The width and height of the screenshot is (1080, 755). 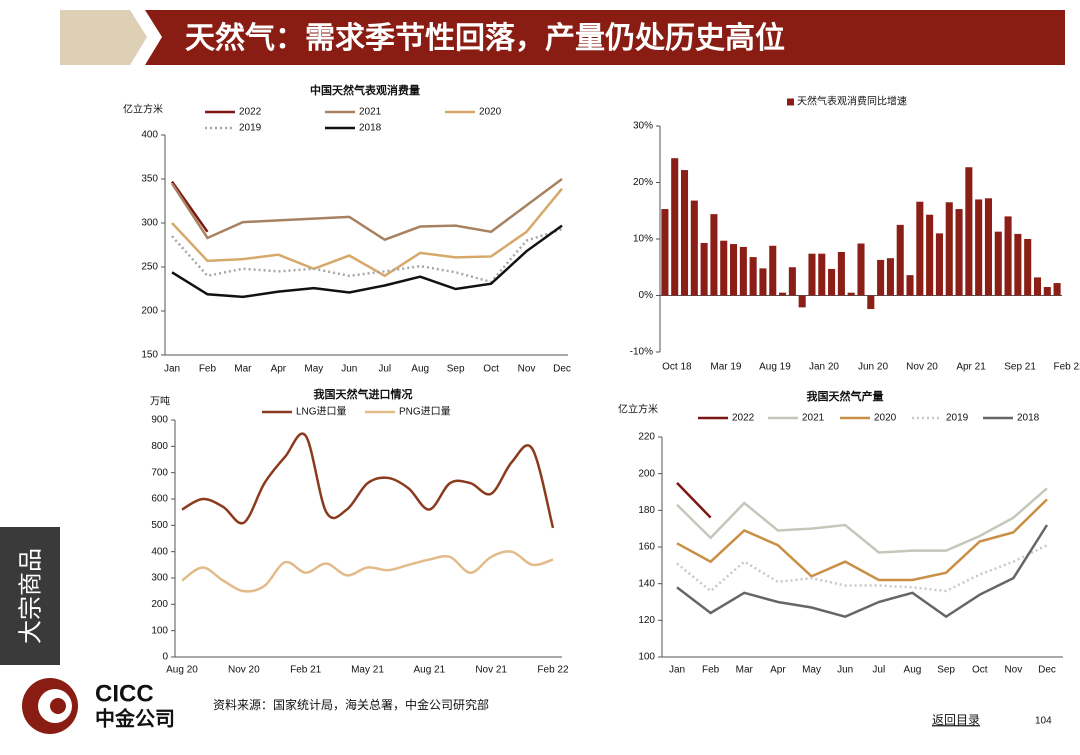 What do you see at coordinates (363, 394) in the screenshot?
I see `chart-title: 我国天然气进口情况` at bounding box center [363, 394].